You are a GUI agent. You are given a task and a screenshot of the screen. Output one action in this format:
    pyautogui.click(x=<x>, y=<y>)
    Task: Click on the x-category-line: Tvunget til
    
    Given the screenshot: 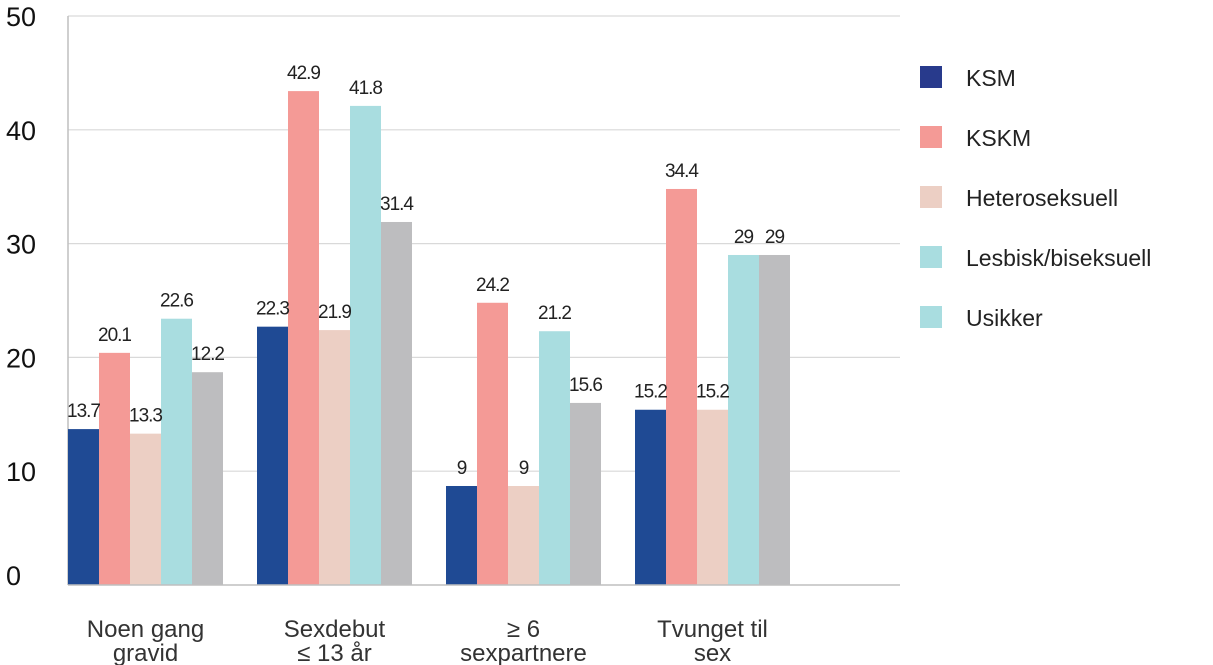 What is the action you would take?
    pyautogui.click(x=712, y=629)
    